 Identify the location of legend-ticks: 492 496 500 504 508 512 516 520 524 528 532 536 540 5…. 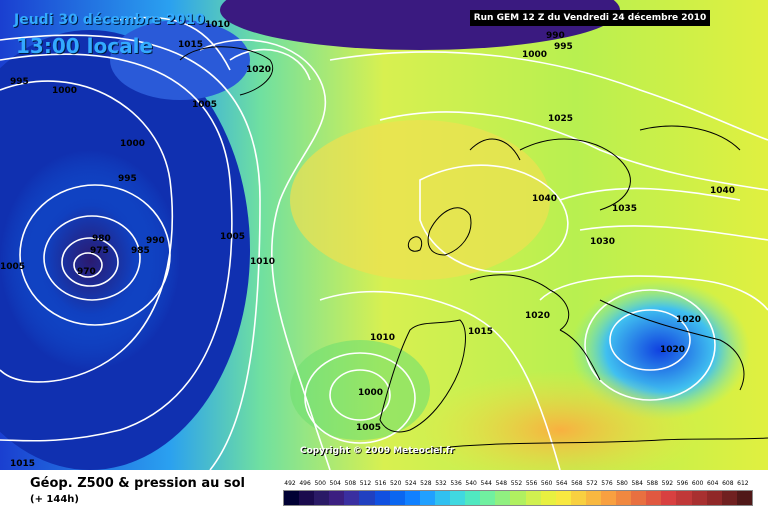
(517, 485).